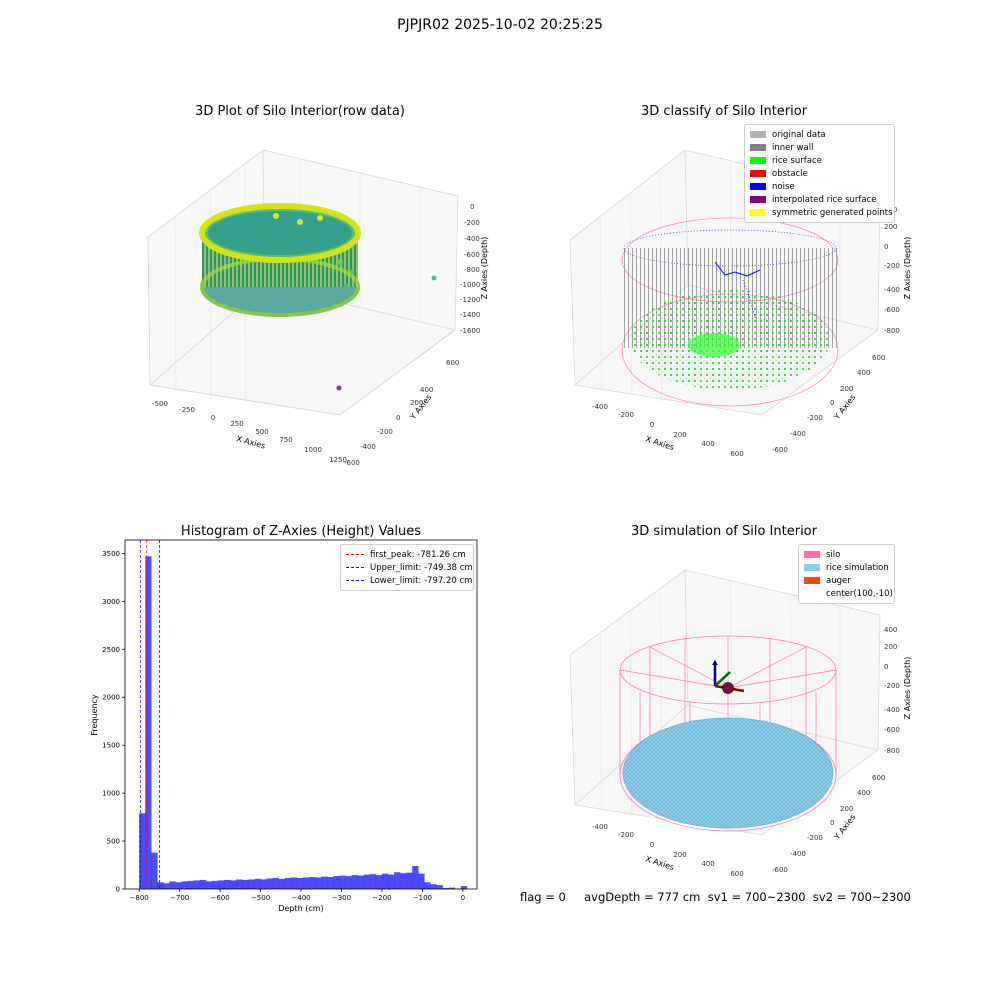  I want to click on legend-item: symmetric generated points, so click(821, 212).